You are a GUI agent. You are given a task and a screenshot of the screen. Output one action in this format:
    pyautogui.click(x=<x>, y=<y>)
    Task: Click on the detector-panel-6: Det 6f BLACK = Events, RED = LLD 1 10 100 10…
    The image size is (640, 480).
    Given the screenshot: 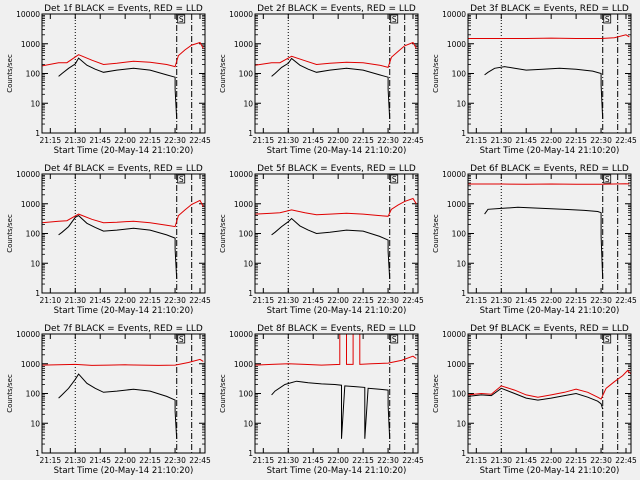 What is the action you would take?
    pyautogui.click(x=534, y=240)
    